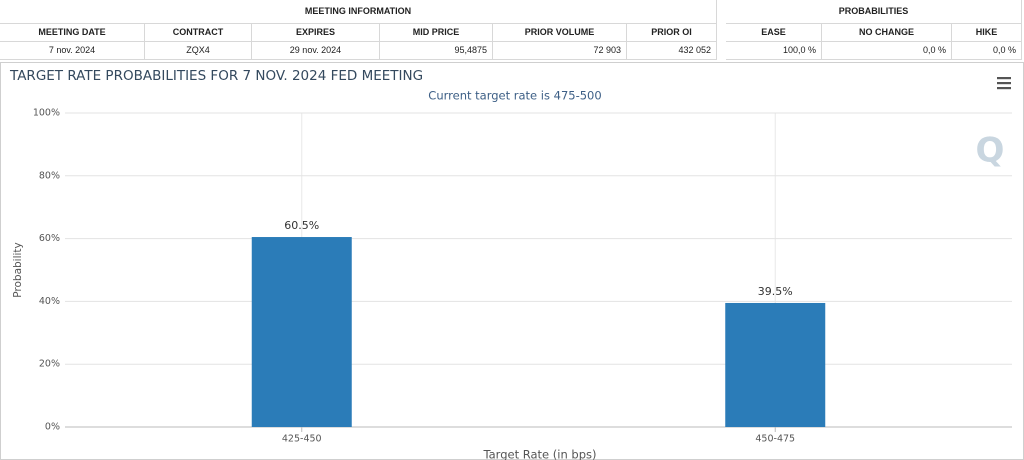 The height and width of the screenshot is (460, 1024). Describe the element at coordinates (49, 301) in the screenshot. I see `y-tick-label: 40%` at that location.